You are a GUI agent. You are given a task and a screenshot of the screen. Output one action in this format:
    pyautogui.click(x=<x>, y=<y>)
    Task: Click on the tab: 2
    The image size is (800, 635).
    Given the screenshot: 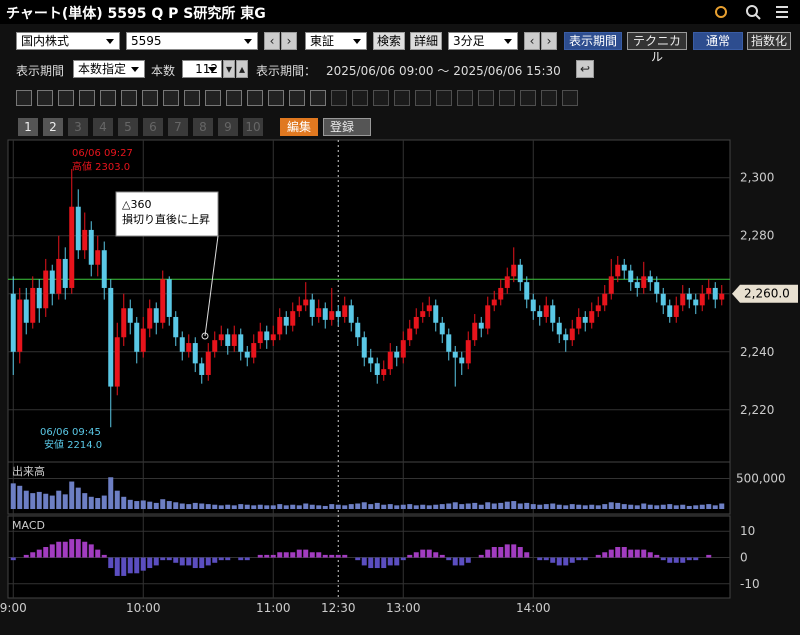 What is the action you would take?
    pyautogui.click(x=53, y=127)
    